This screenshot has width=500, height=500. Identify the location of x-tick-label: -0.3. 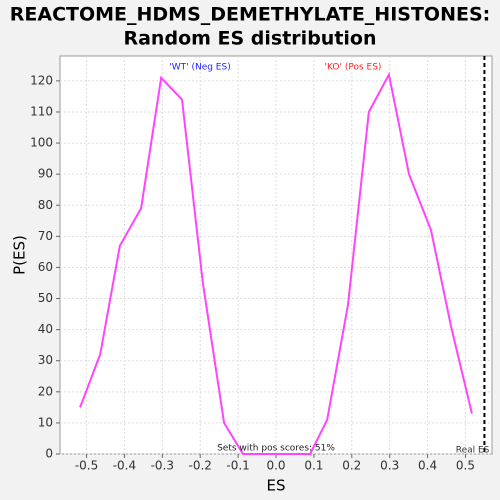
(162, 466).